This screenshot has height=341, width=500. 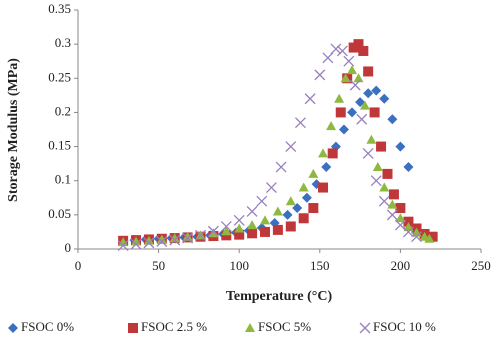 What do you see at coordinates (481, 265) in the screenshot?
I see `x-tick-label: 250` at bounding box center [481, 265].